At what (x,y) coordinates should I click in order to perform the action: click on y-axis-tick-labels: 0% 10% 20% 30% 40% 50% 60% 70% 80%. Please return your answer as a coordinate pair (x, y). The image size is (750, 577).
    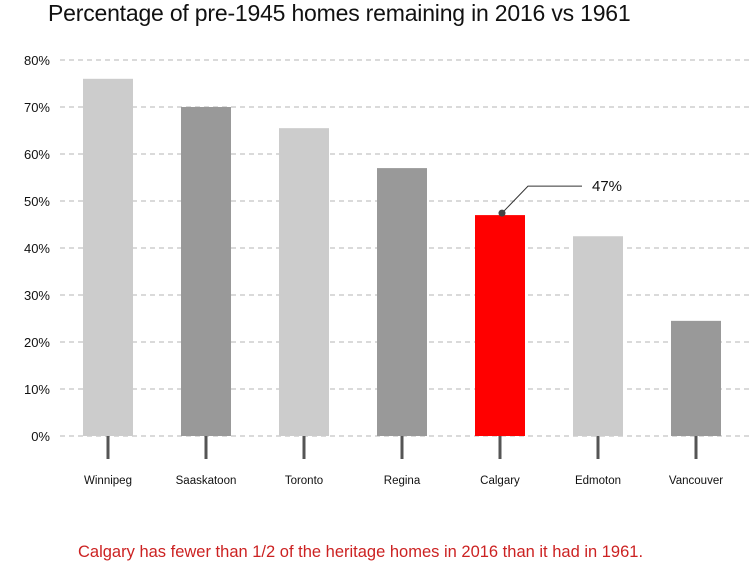
    Looking at the image, I should click on (37, 248).